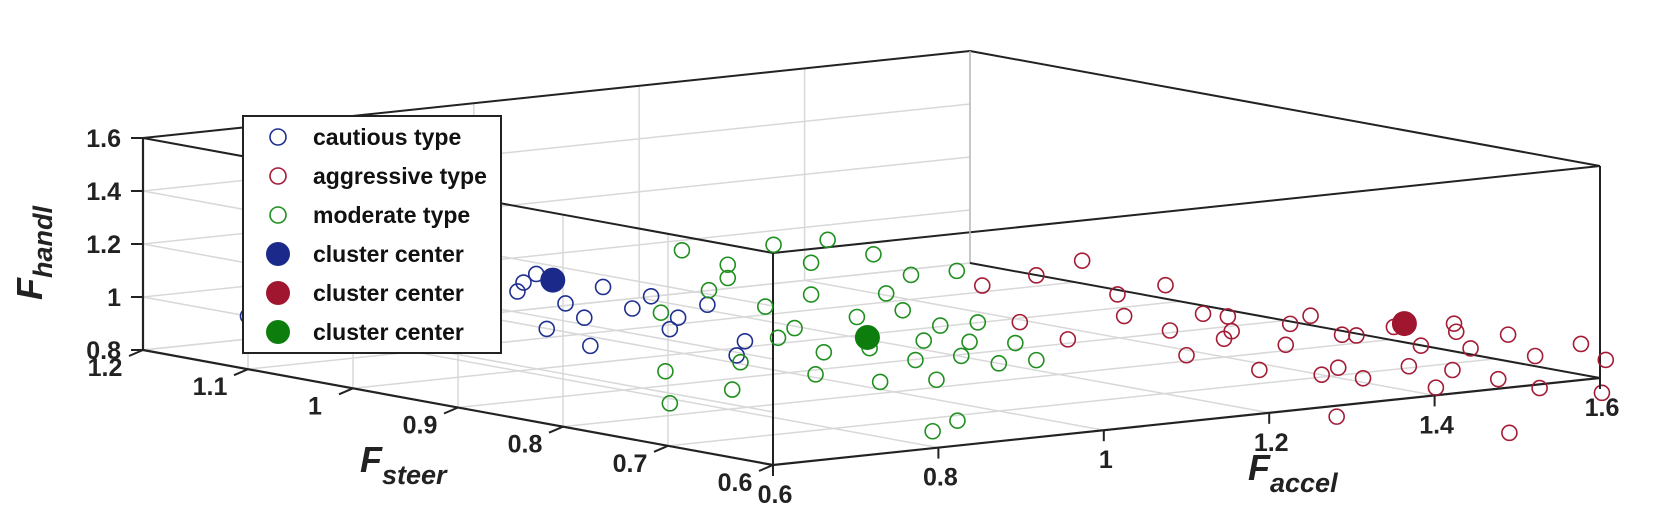  Describe the element at coordinates (735, 483) in the screenshot. I see `y-tick-label: 0.6` at that location.